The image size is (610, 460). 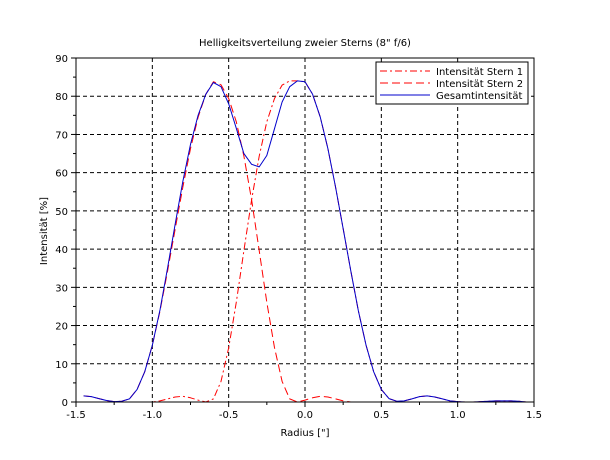 What do you see at coordinates (479, 72) in the screenshot?
I see `legend-label-1: Intensität Stern 1` at bounding box center [479, 72].